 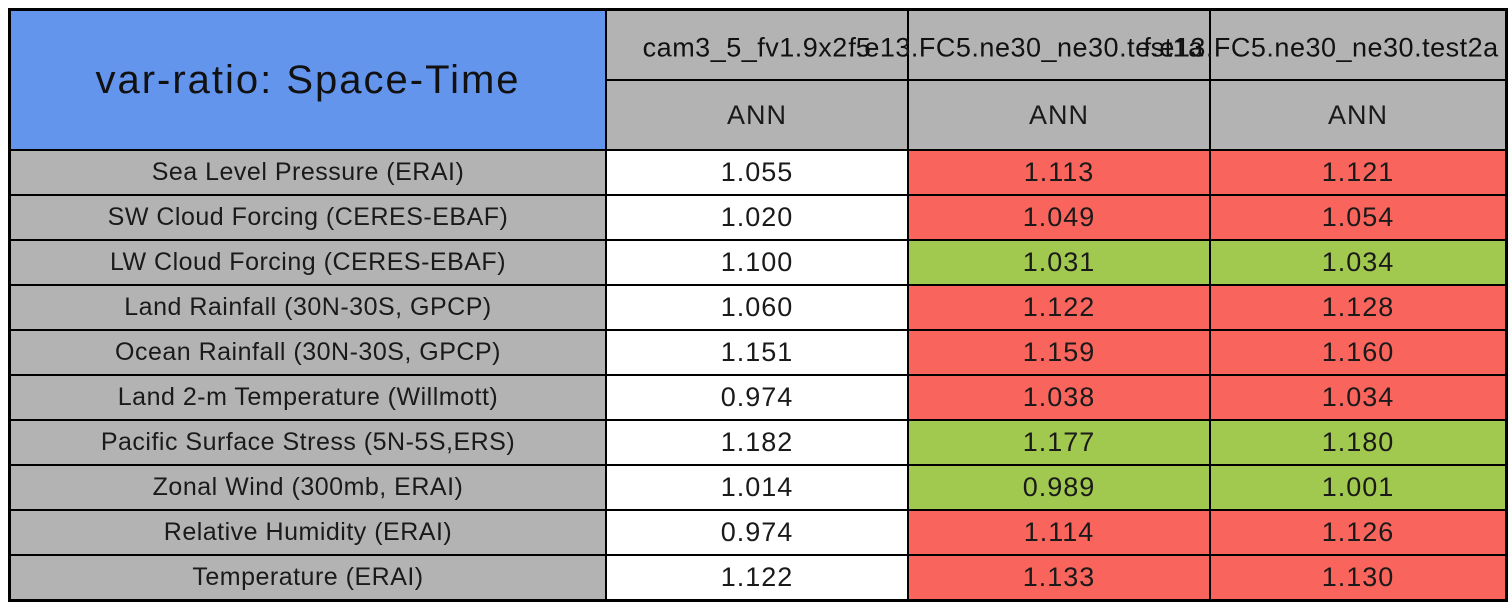 I want to click on value-cell: 1.180, so click(x=1358, y=442).